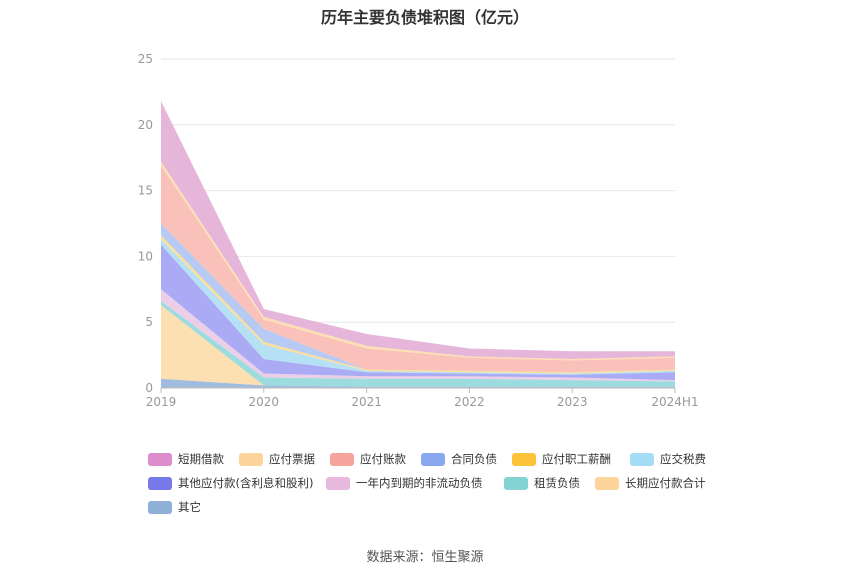 This screenshot has width=850, height=575. Describe the element at coordinates (145, 59) in the screenshot. I see `y-tick-label: 25` at that location.